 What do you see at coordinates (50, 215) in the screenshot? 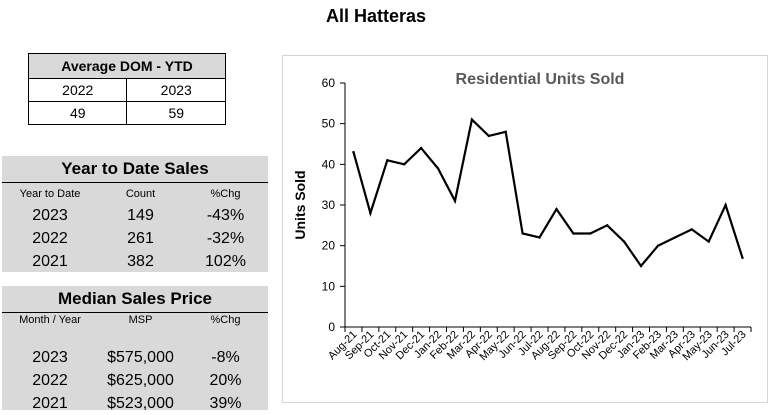
I see `ytd-year: 2023` at bounding box center [50, 215].